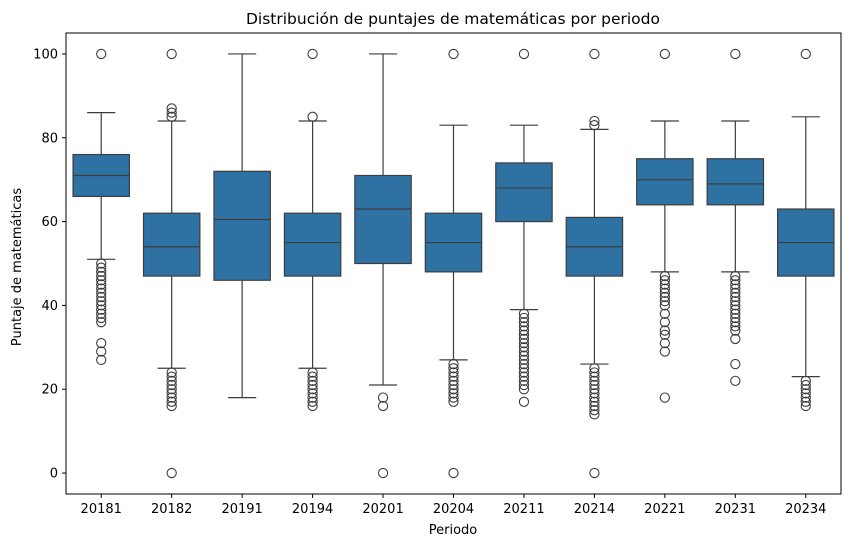  I want to click on y-tick-label: 60, so click(49, 222).